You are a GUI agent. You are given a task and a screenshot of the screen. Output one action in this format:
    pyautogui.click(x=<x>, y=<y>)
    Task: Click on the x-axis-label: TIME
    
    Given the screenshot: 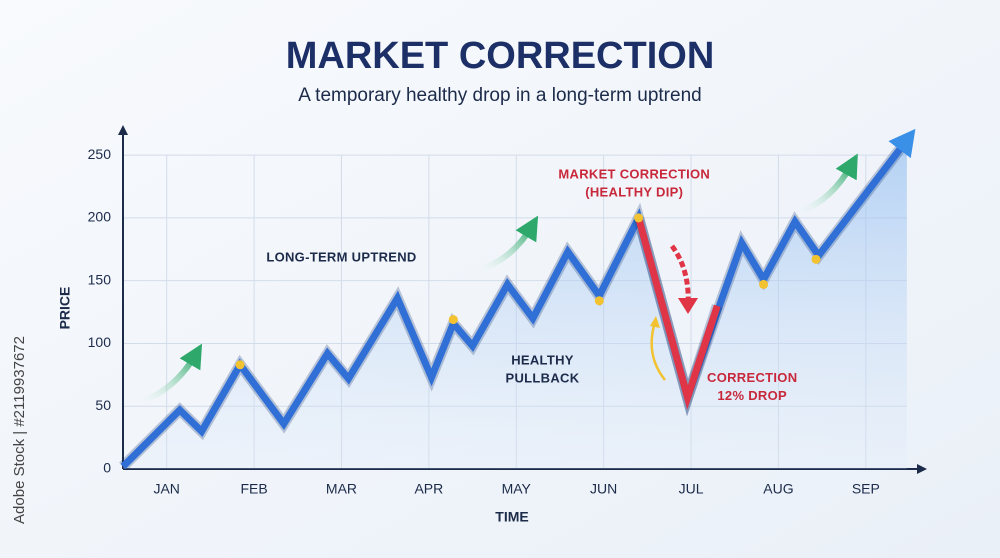 What is the action you would take?
    pyautogui.click(x=511, y=517)
    